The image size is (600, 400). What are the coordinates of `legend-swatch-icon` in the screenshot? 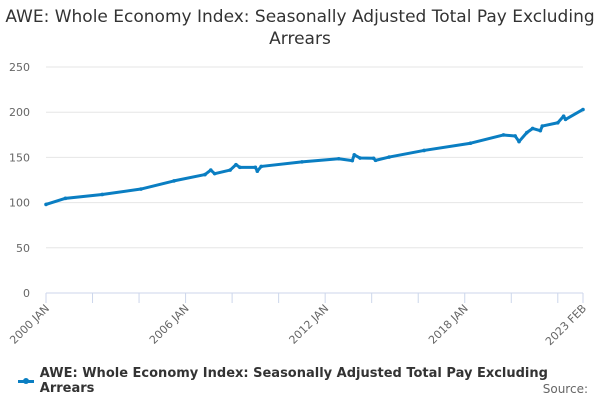 It's located at (26, 381).